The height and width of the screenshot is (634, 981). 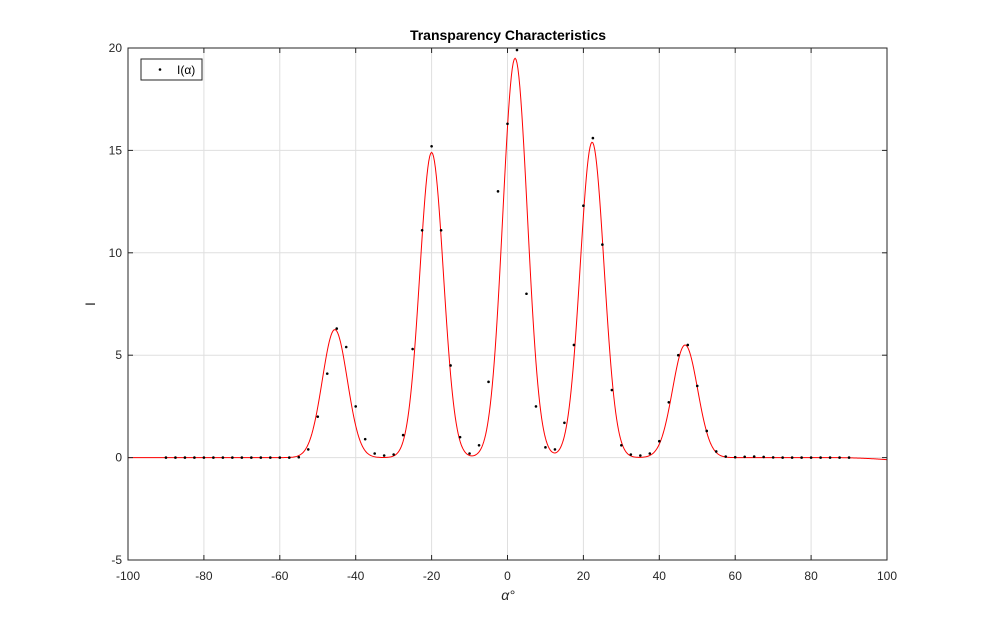 What do you see at coordinates (811, 576) in the screenshot?
I see `x-tick-label: 80` at bounding box center [811, 576].